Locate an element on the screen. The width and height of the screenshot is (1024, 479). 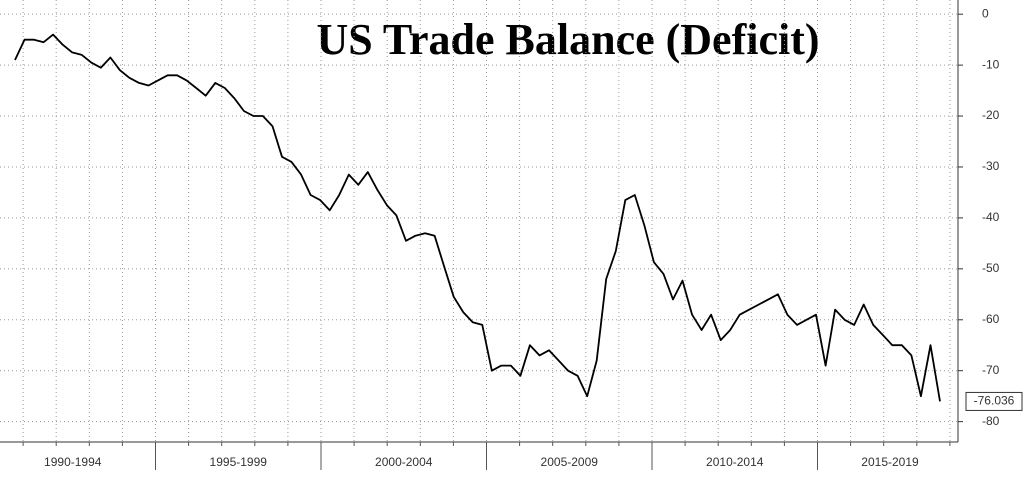
y-tick-label: -60 is located at coordinates (991, 319).